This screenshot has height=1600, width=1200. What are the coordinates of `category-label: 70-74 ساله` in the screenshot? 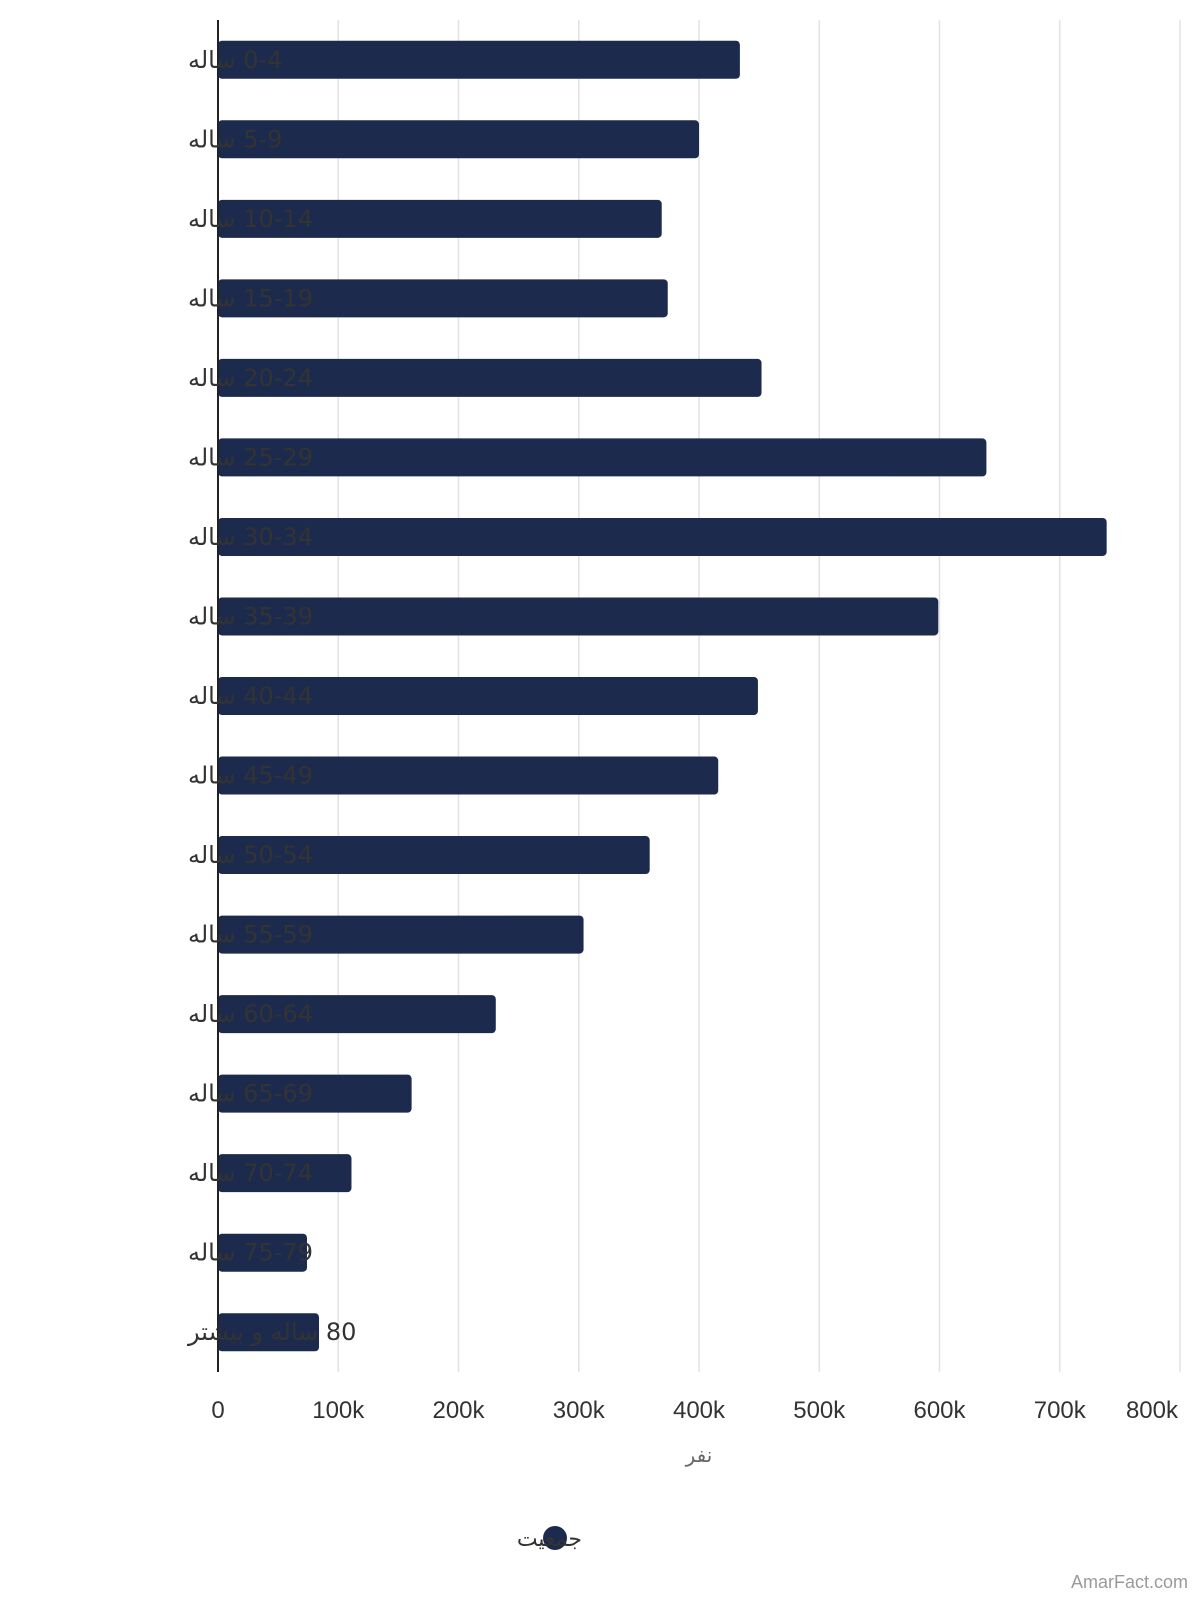 It's located at (250, 1173).